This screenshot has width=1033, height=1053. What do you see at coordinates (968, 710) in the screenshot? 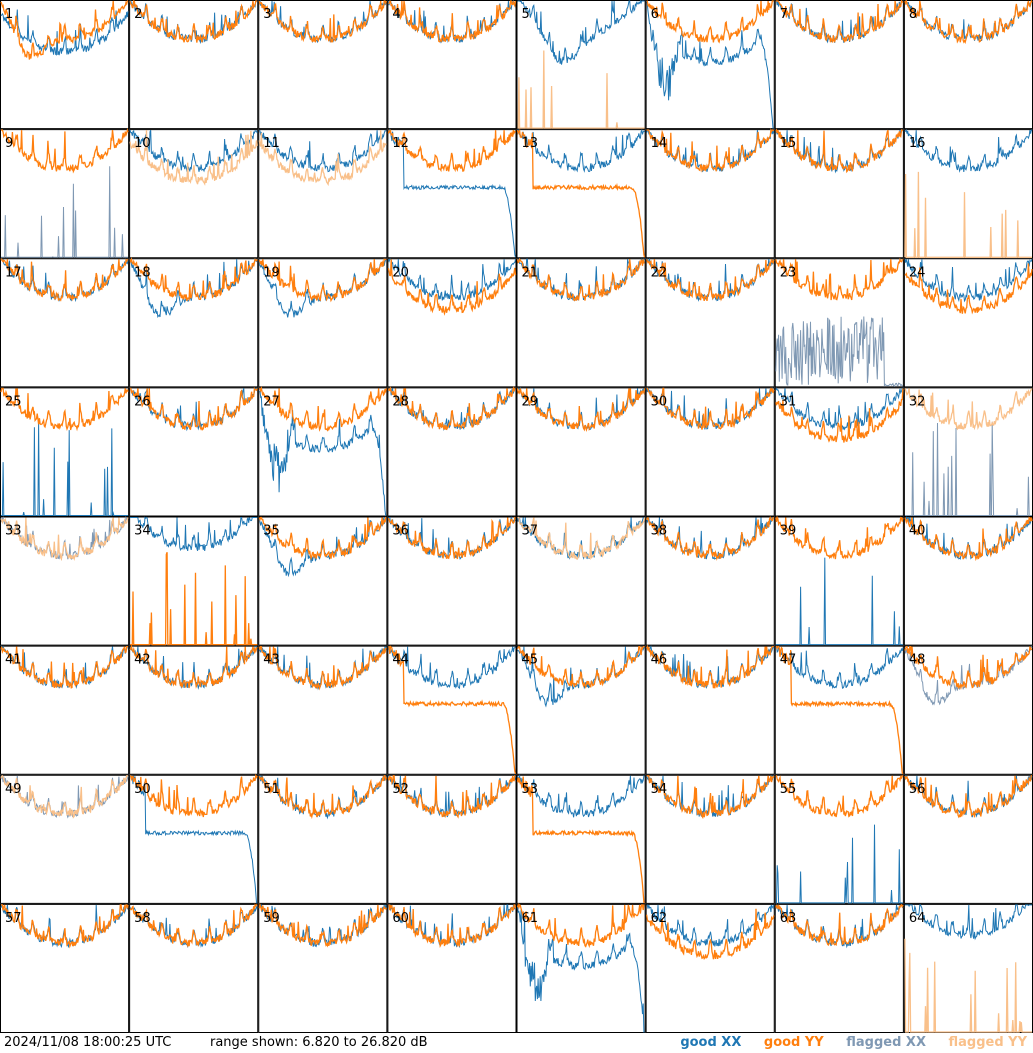
I see `tile-panel-48: 48` at bounding box center [968, 710].